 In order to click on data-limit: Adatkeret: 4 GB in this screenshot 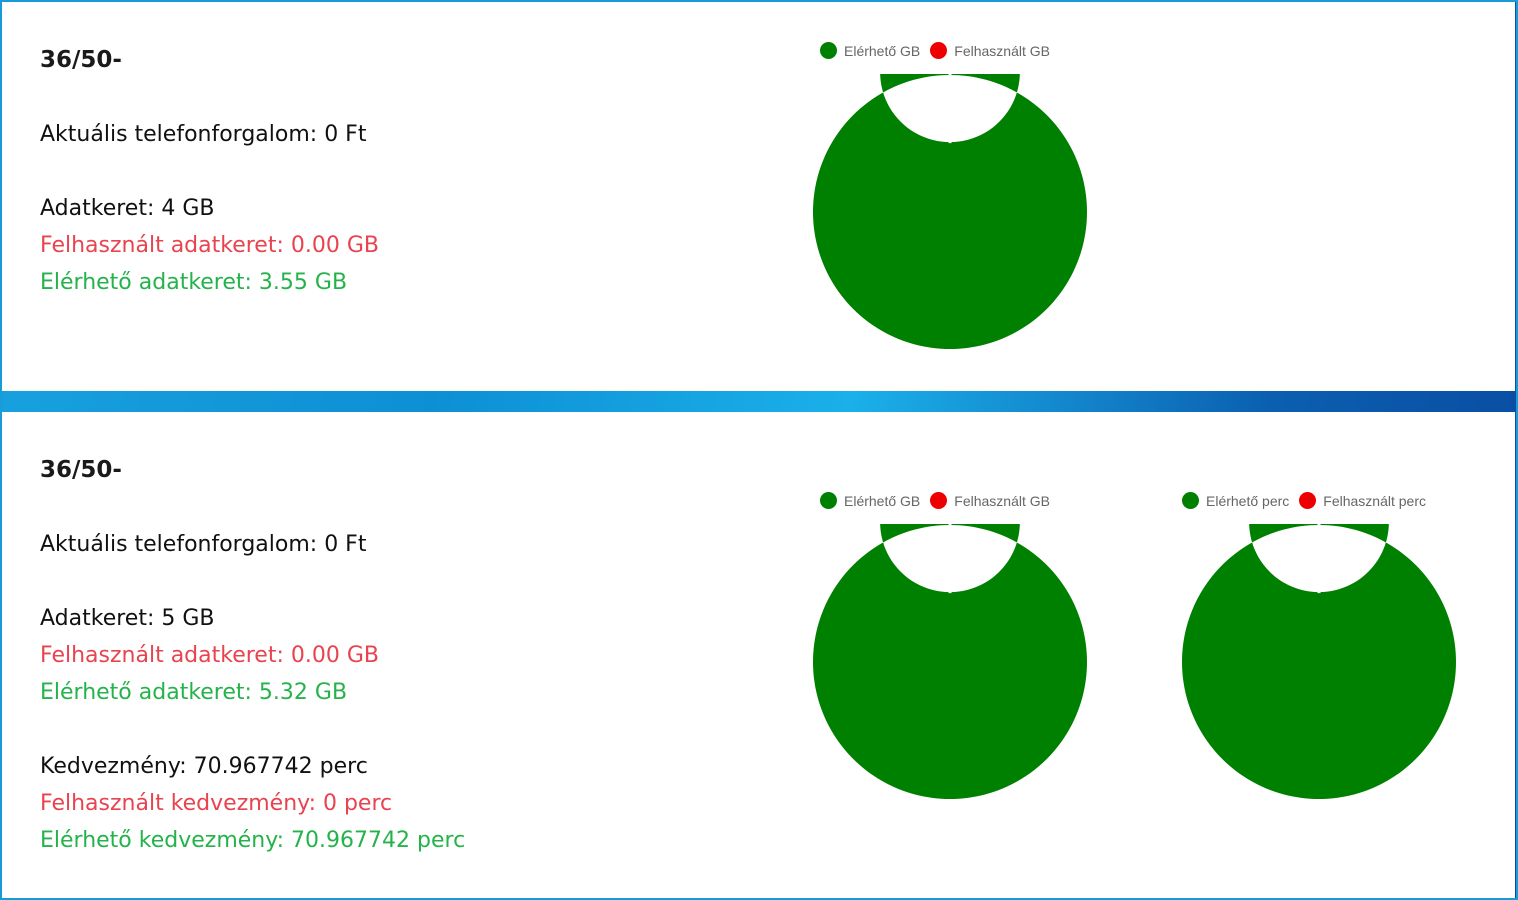, I will do `click(127, 208)`.